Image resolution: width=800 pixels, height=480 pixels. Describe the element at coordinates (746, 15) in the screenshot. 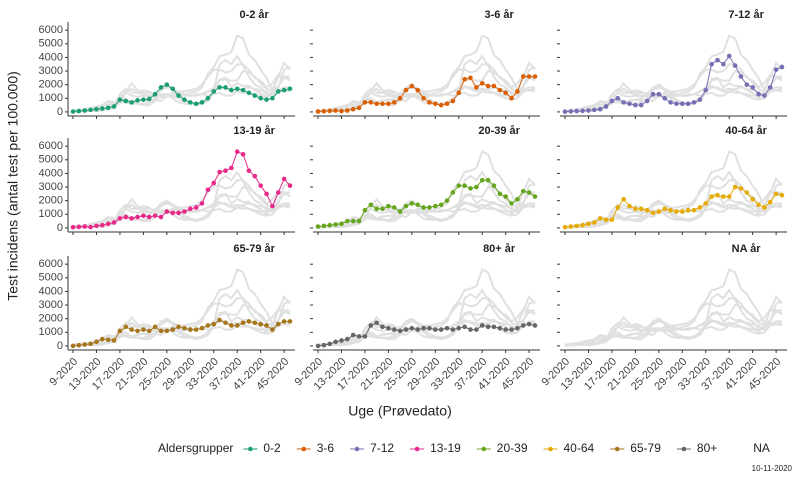

I see `panel-title: 7-12 år` at that location.